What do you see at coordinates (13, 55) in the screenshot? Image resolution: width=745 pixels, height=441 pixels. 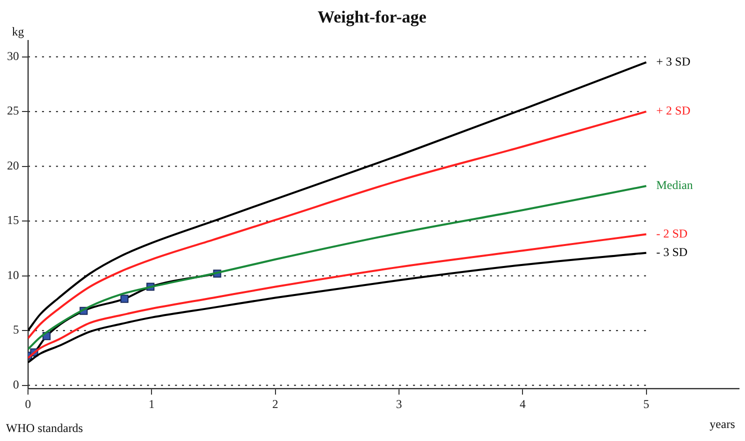 I see `y-tick-label: 30` at bounding box center [13, 55].